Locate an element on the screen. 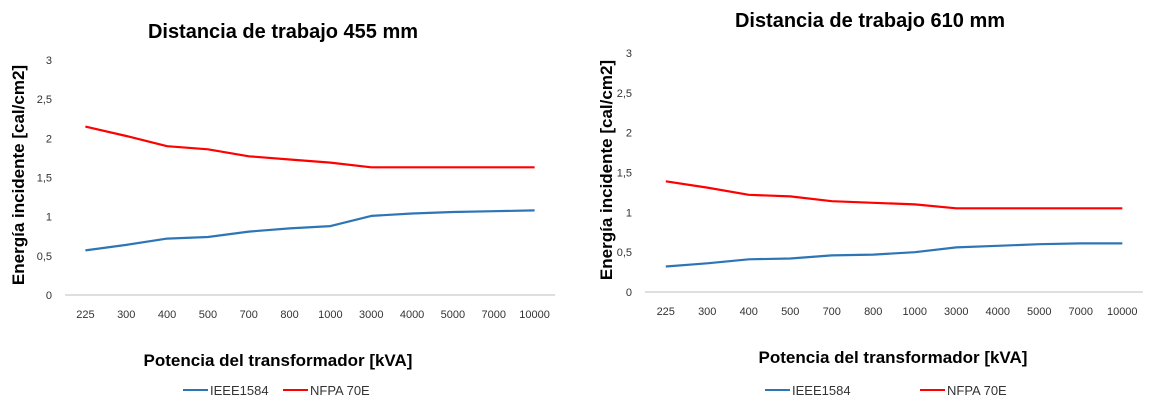  chart-title: Distancia de trabajo 455 mm is located at coordinates (283, 32).